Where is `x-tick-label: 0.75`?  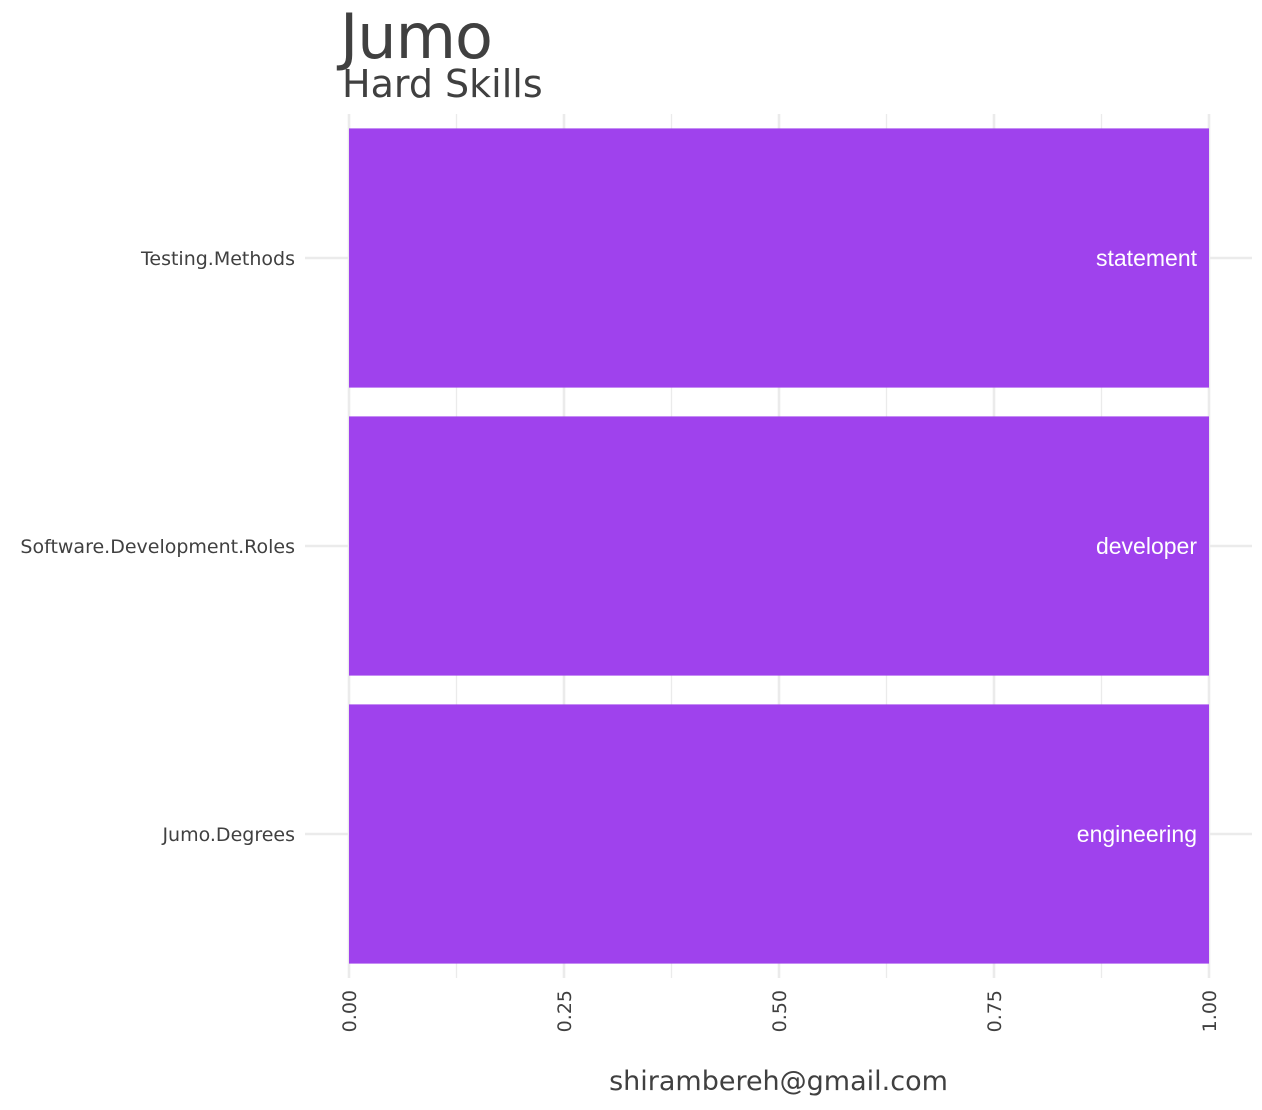 x-tick-label: 0.75 is located at coordinates (995, 1011).